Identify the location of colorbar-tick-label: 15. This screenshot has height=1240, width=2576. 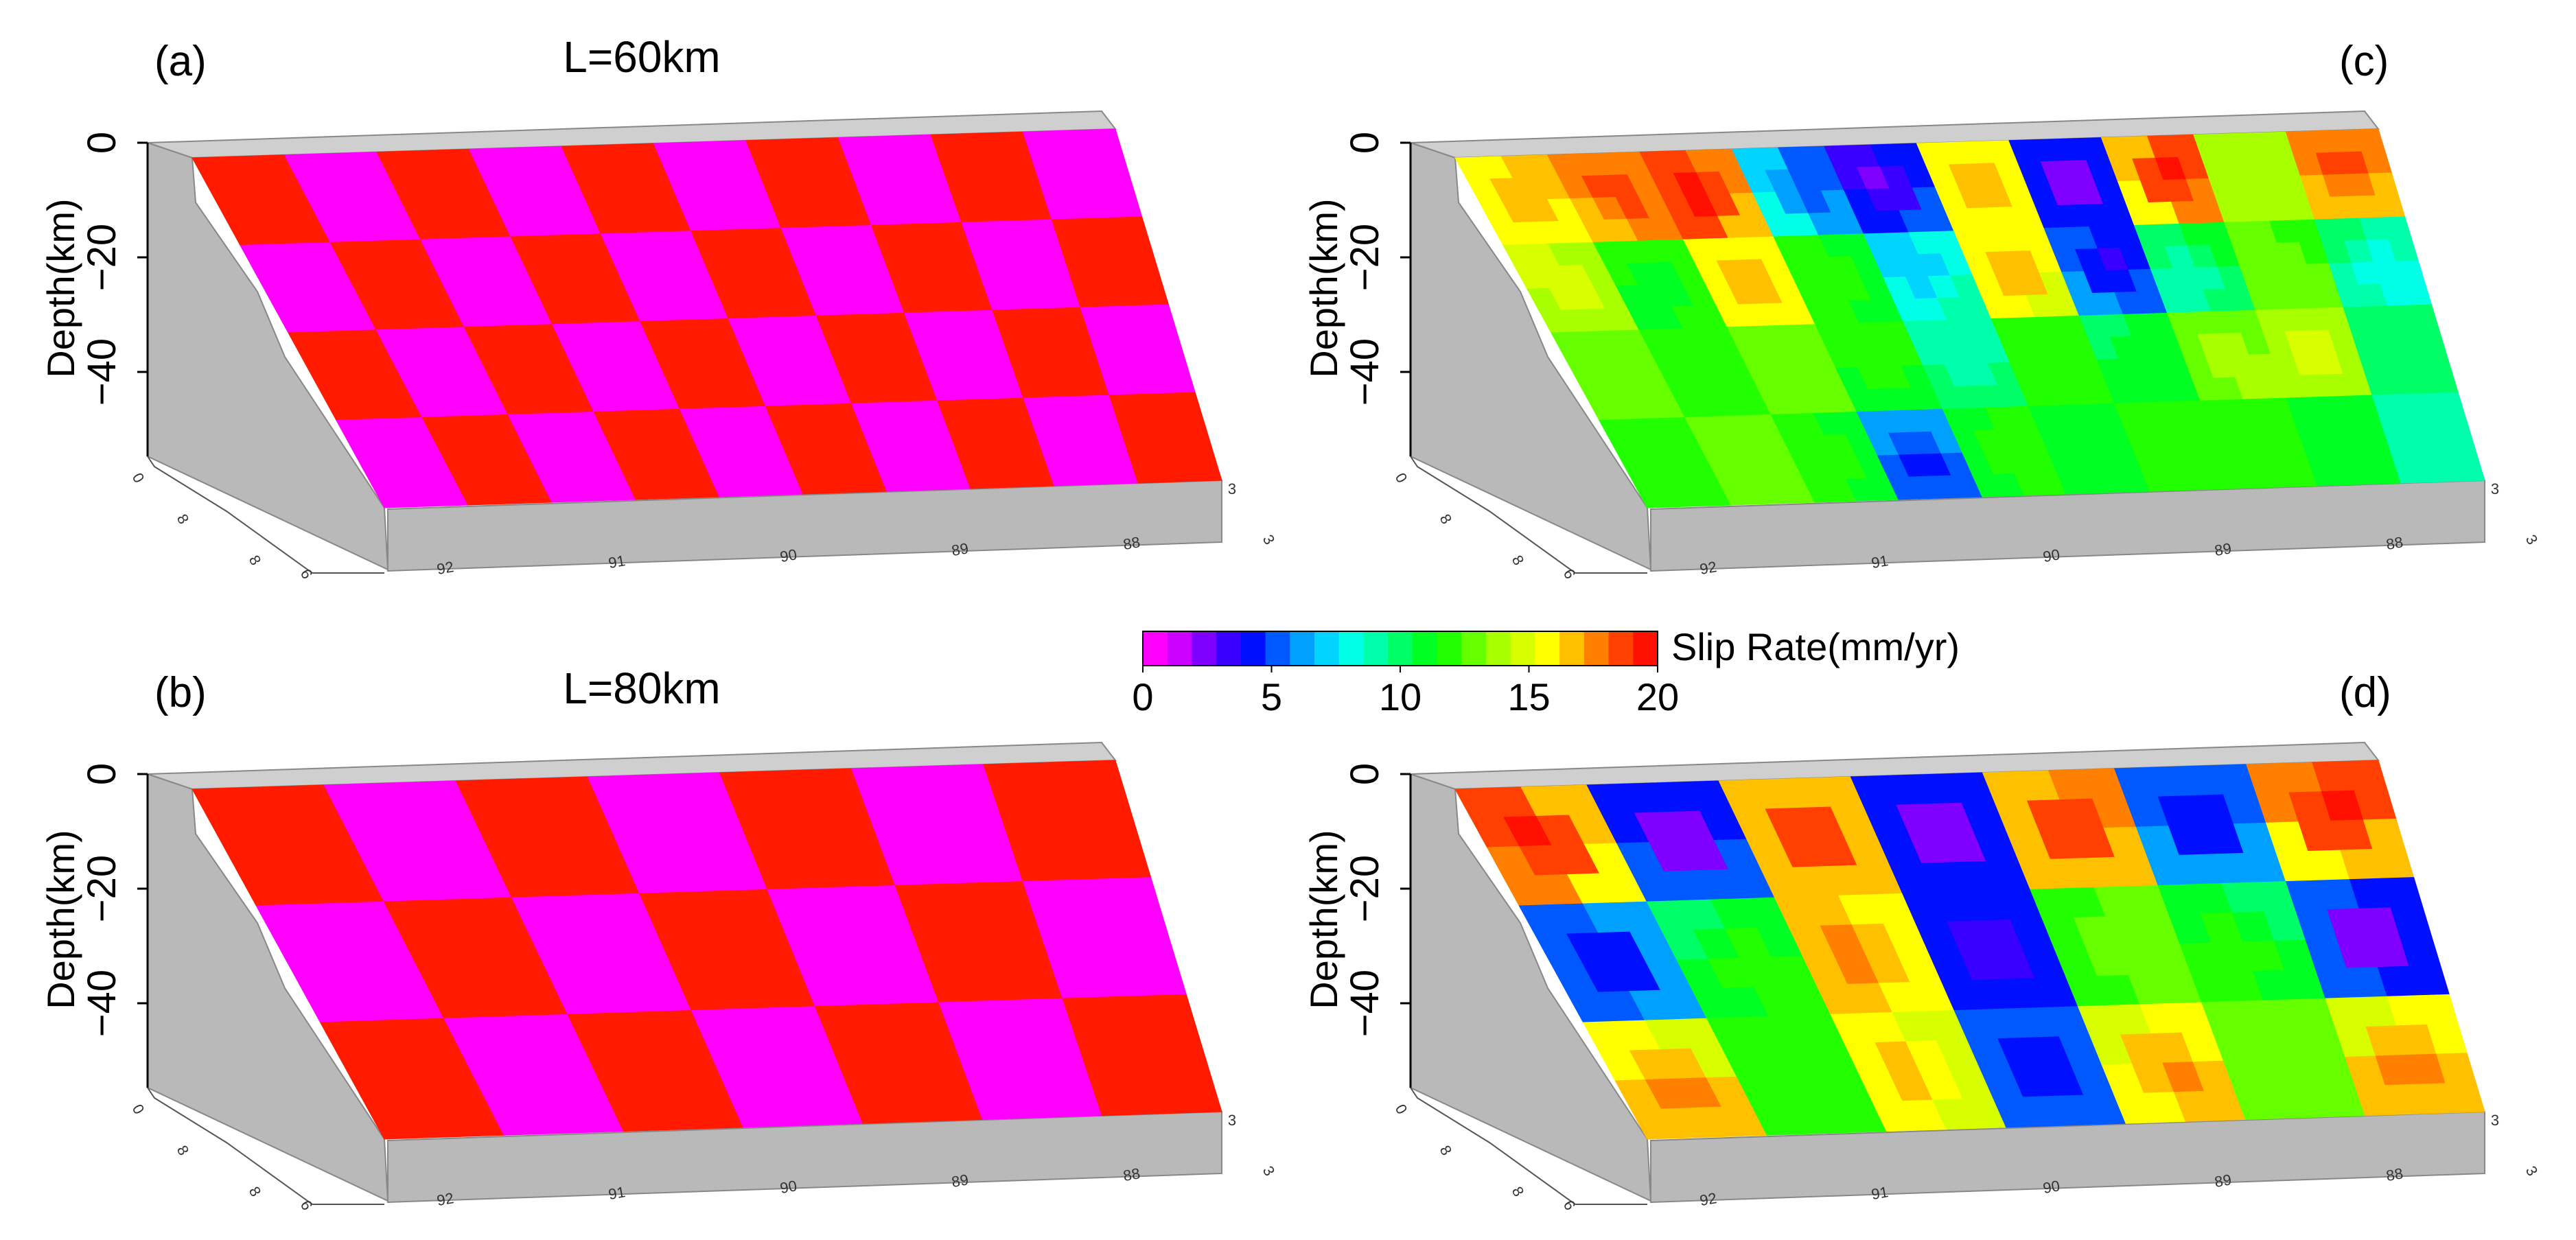
(1528, 696).